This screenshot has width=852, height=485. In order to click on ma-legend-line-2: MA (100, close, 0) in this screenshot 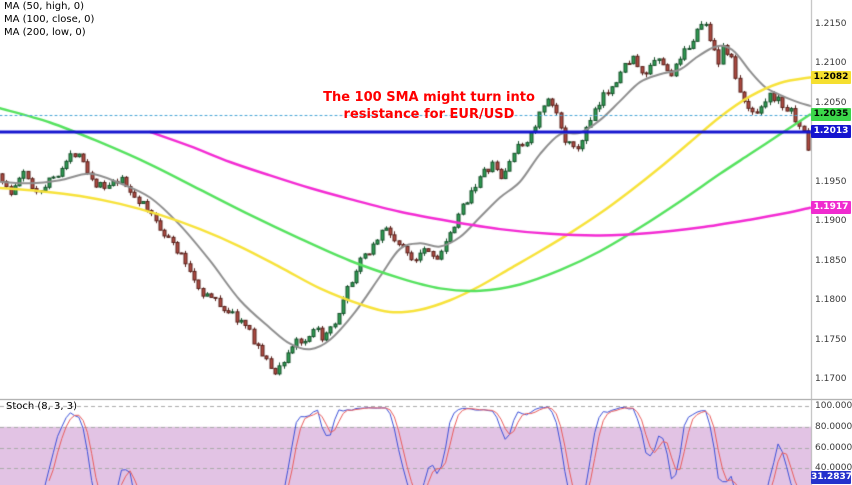, I will do `click(49, 19)`.